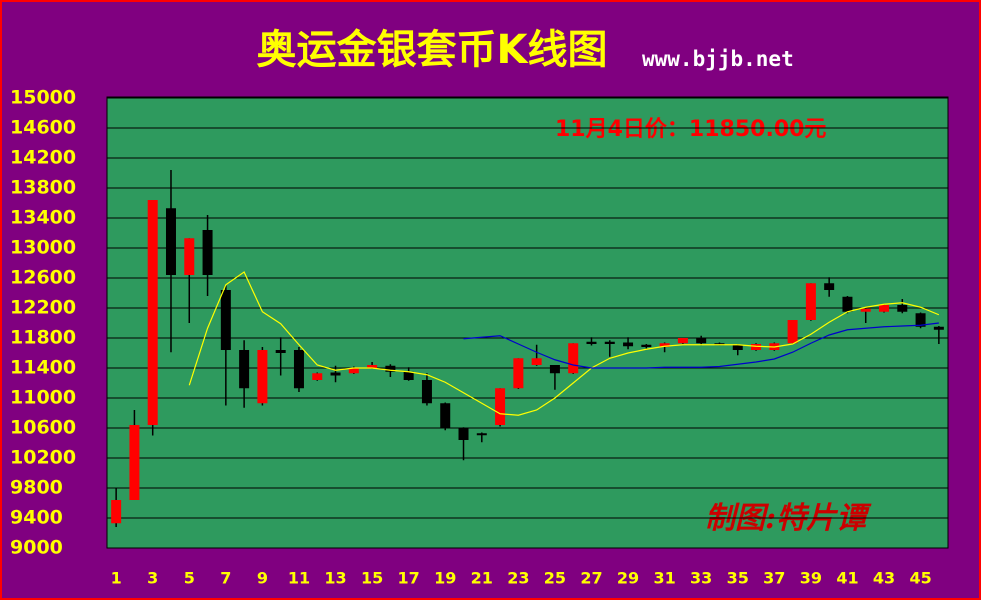 The image size is (981, 600). I want to click on y-tick-label: 9400, so click(36, 518).